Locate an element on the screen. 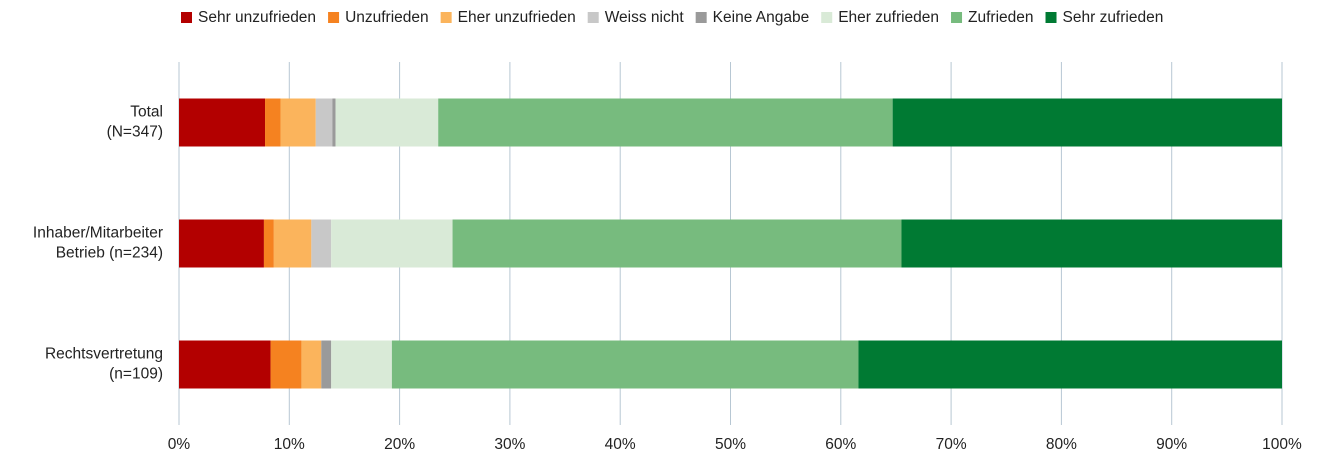 Image resolution: width=1331 pixels, height=464 pixels. x-tick-label: 60% is located at coordinates (840, 444).